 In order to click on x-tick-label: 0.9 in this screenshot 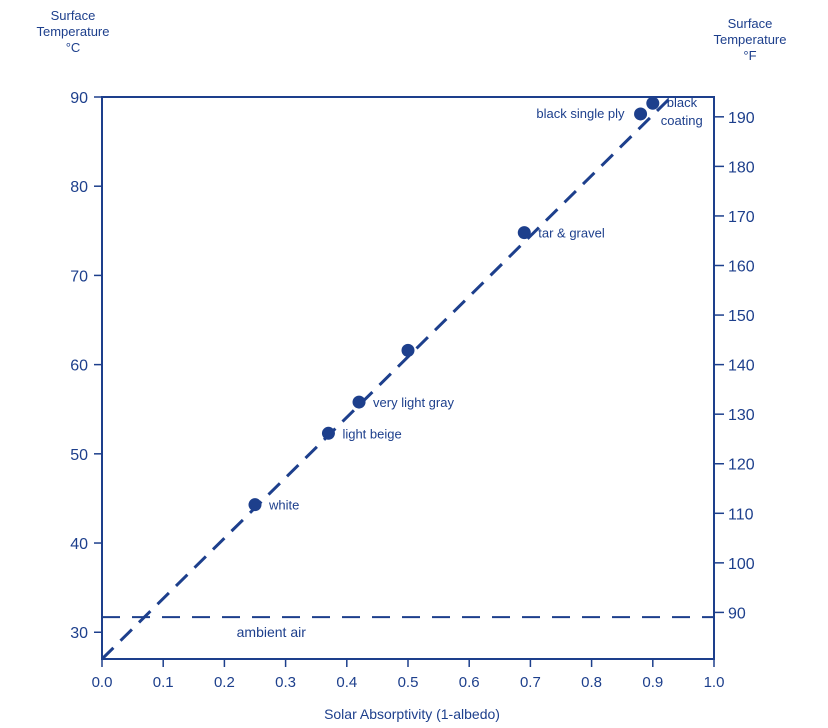, I will do `click(652, 682)`.